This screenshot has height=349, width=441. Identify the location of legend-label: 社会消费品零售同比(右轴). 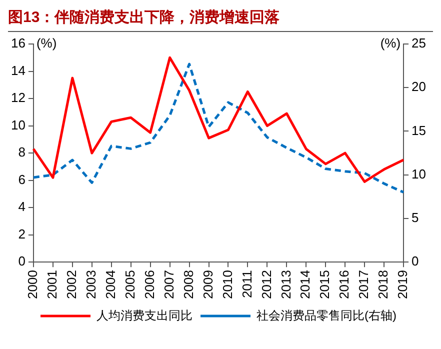
(326, 315).